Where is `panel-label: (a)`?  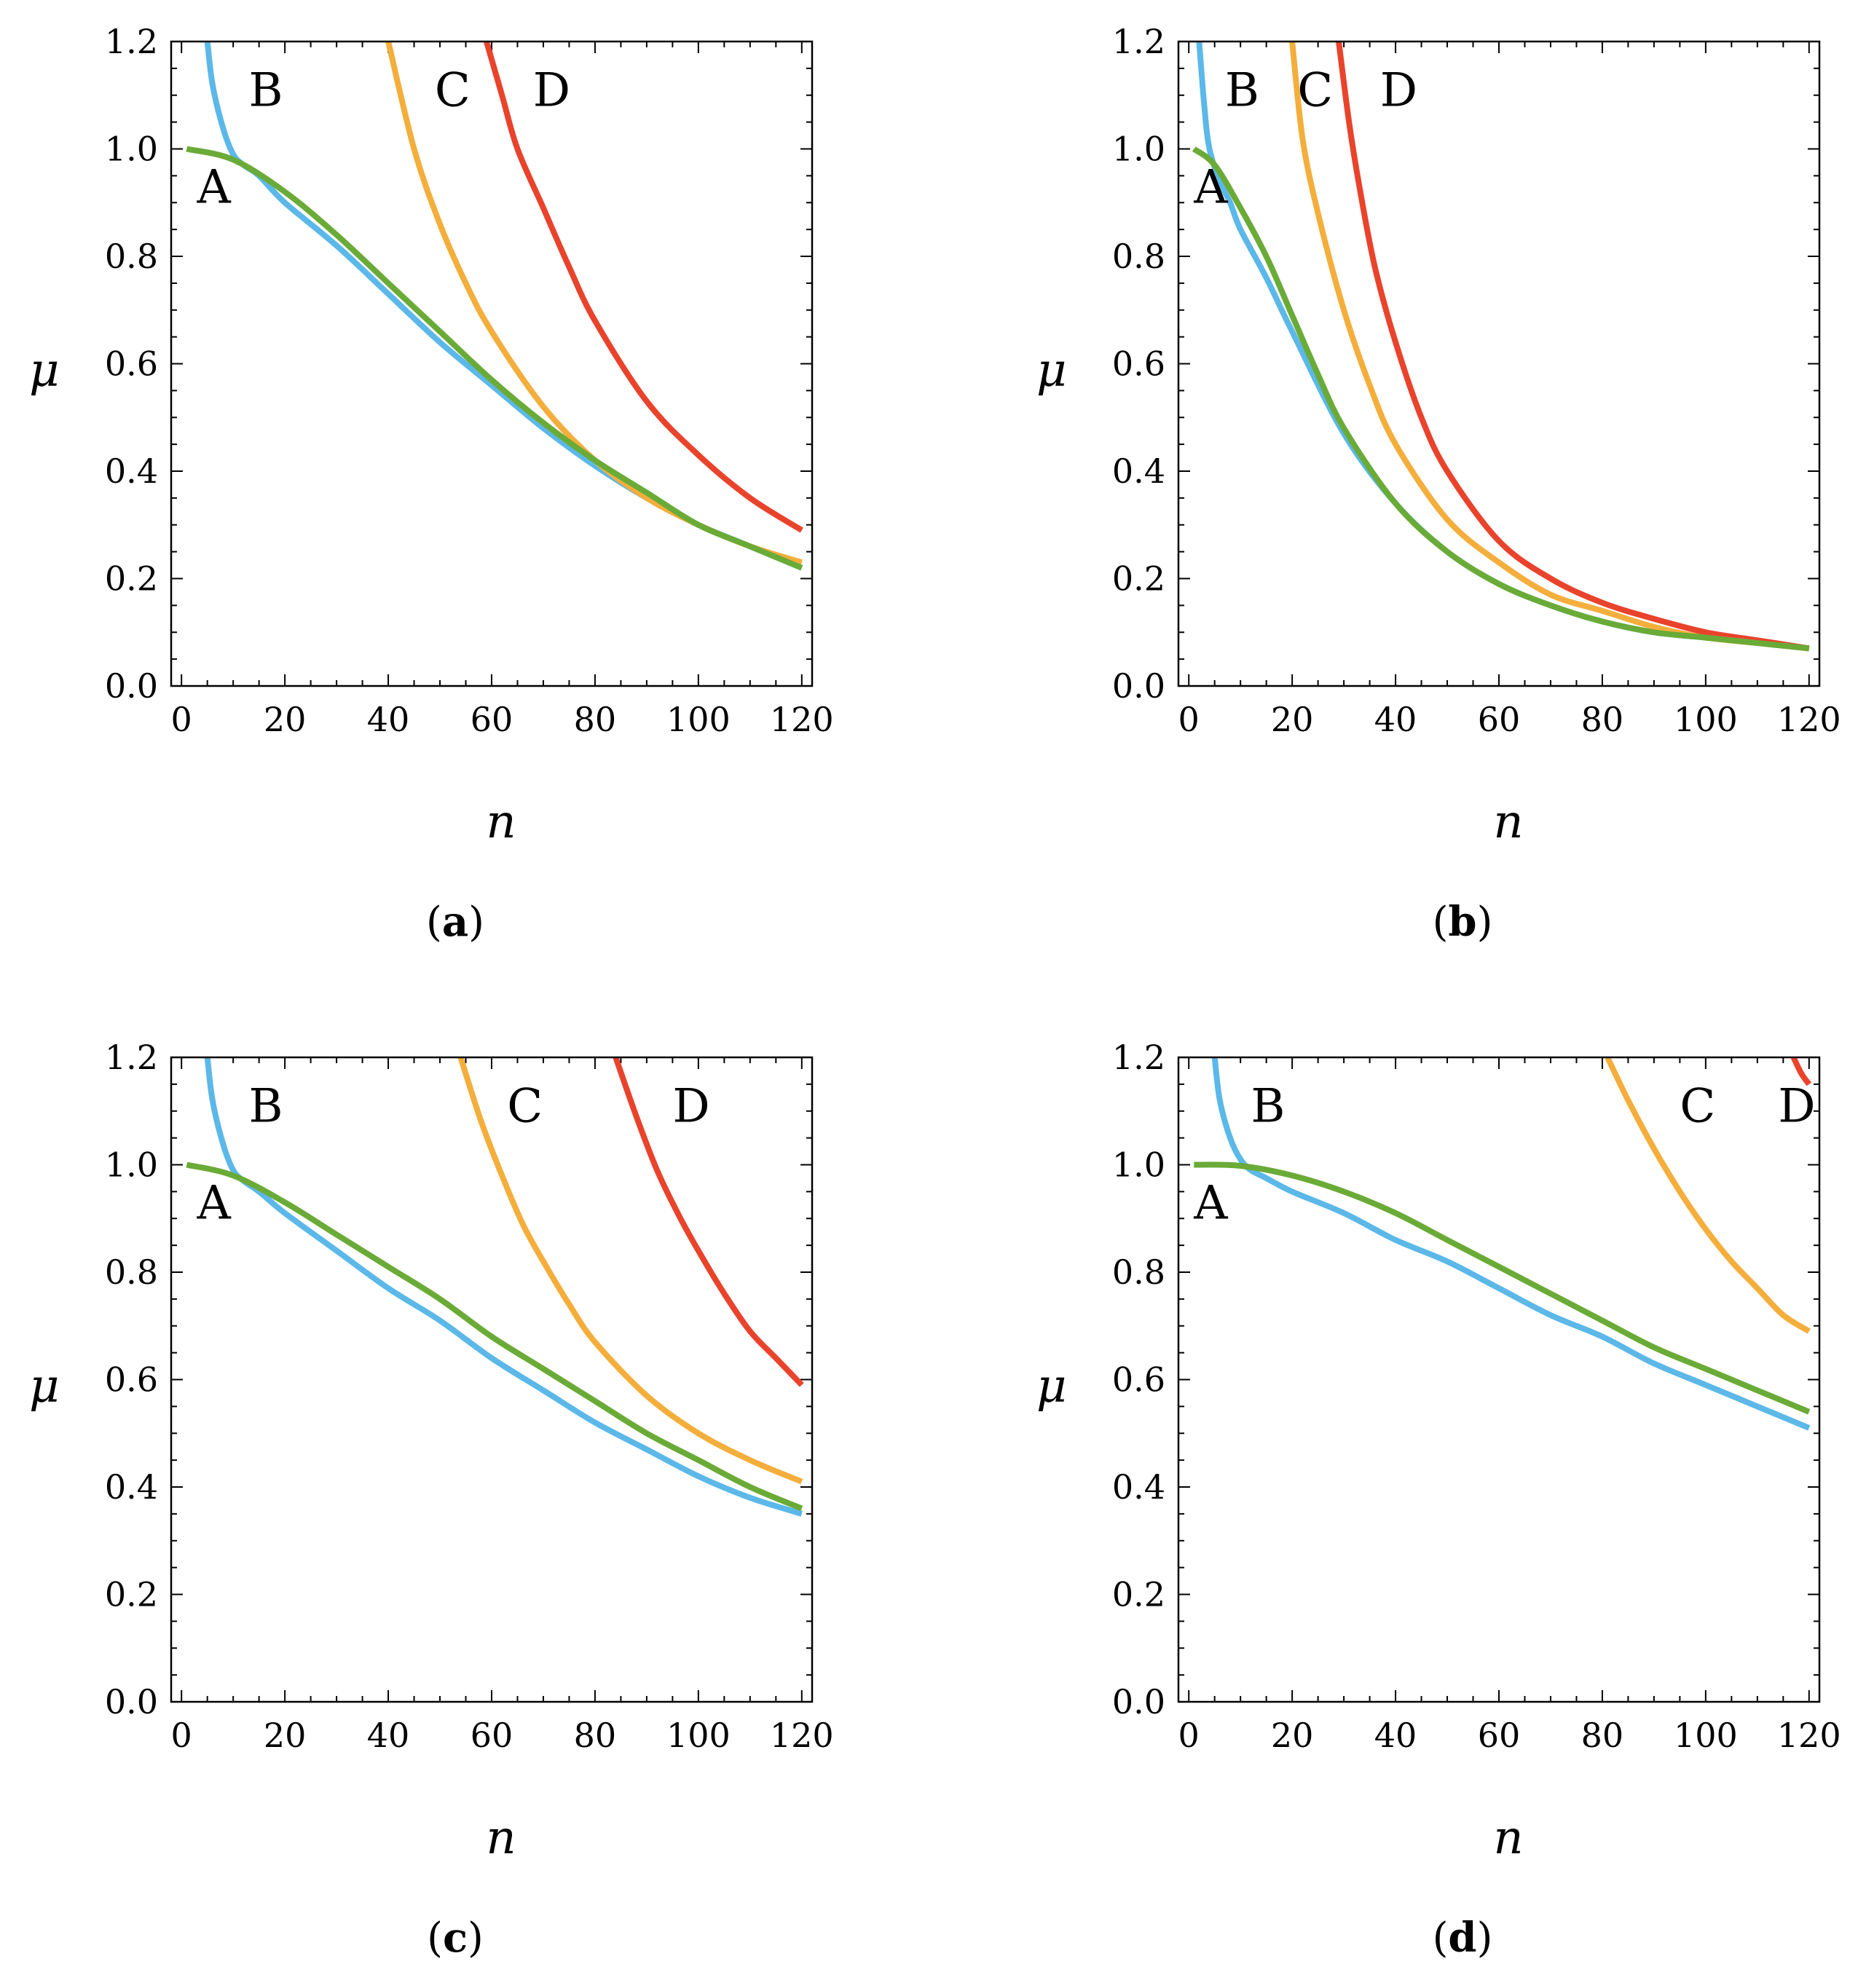 panel-label: (a) is located at coordinates (455, 922).